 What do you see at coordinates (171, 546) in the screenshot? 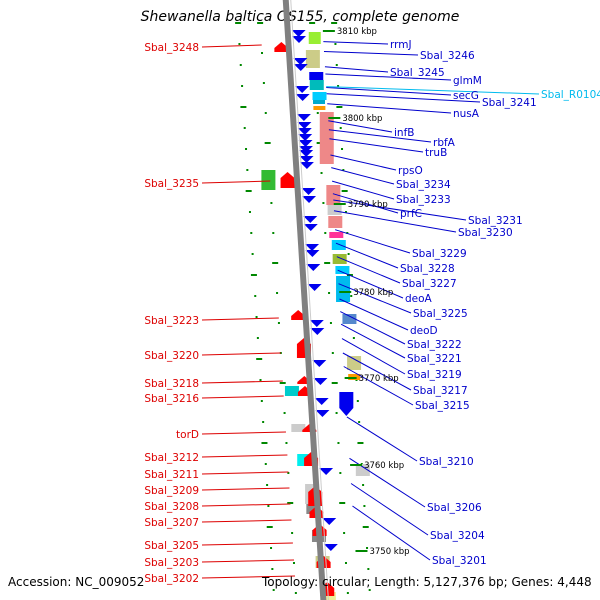
I see `left-gene-label: Sbal_3205` at bounding box center [171, 546].